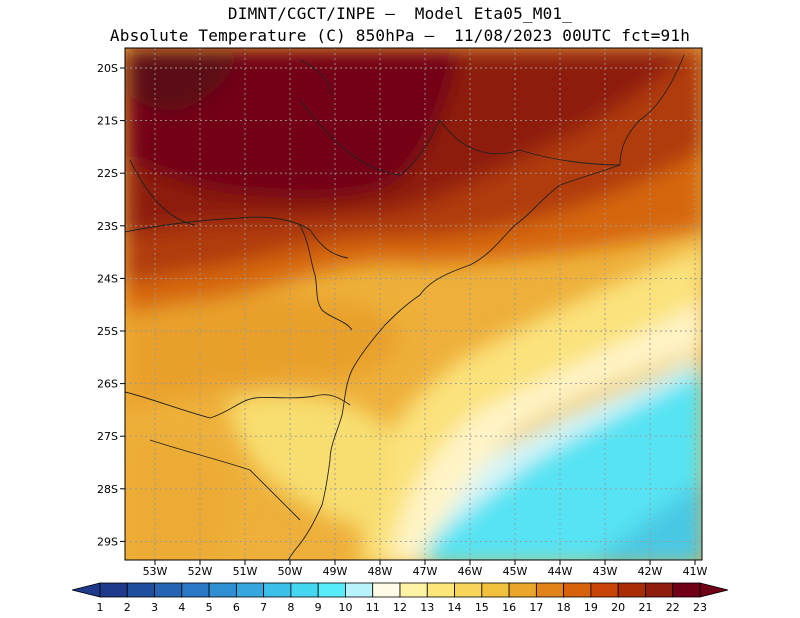 This screenshot has width=800, height=618. I want to click on colorbar-arrow-right, so click(714, 590).